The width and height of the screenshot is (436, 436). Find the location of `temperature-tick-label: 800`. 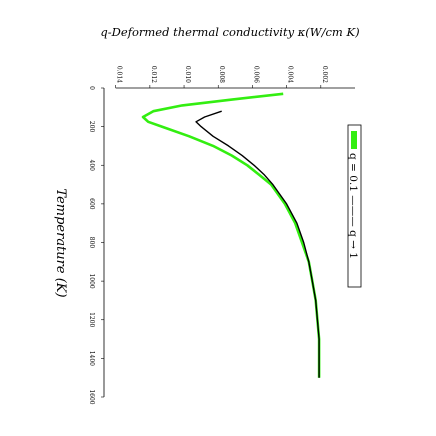

temperature-tick-label: 800 is located at coordinates (91, 243).